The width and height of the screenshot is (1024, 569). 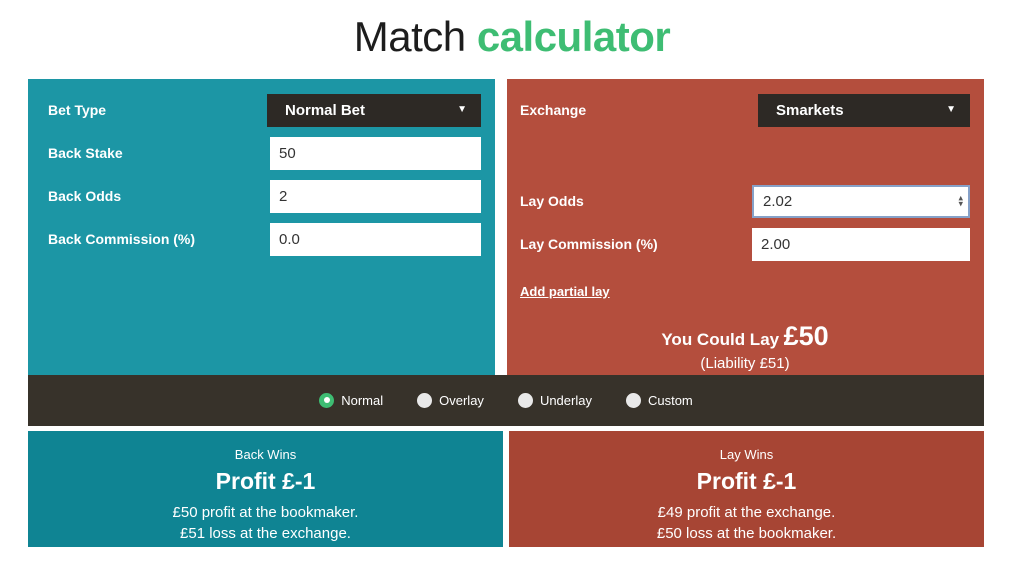 I want to click on radio-custom: Custom, so click(x=659, y=400).